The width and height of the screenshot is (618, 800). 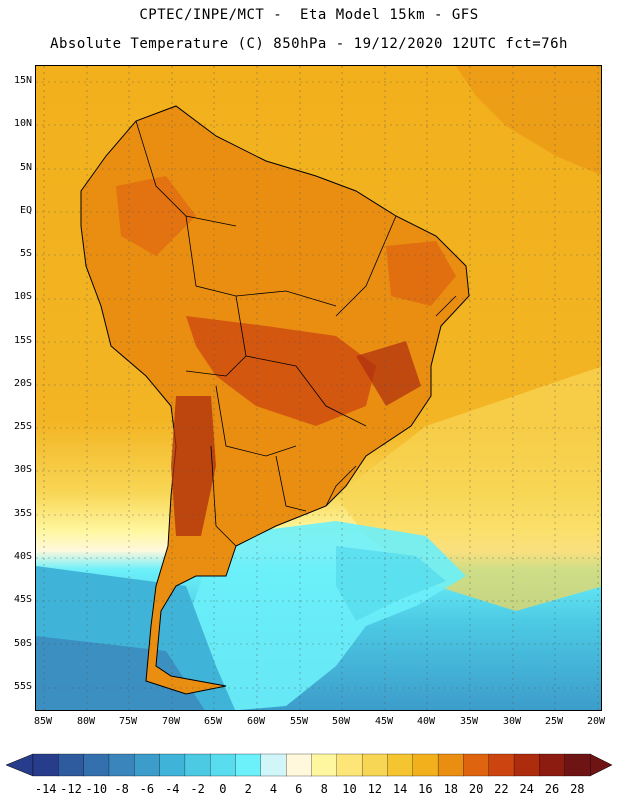 What do you see at coordinates (22, 340) in the screenshot?
I see `lat-label: 15S` at bounding box center [22, 340].